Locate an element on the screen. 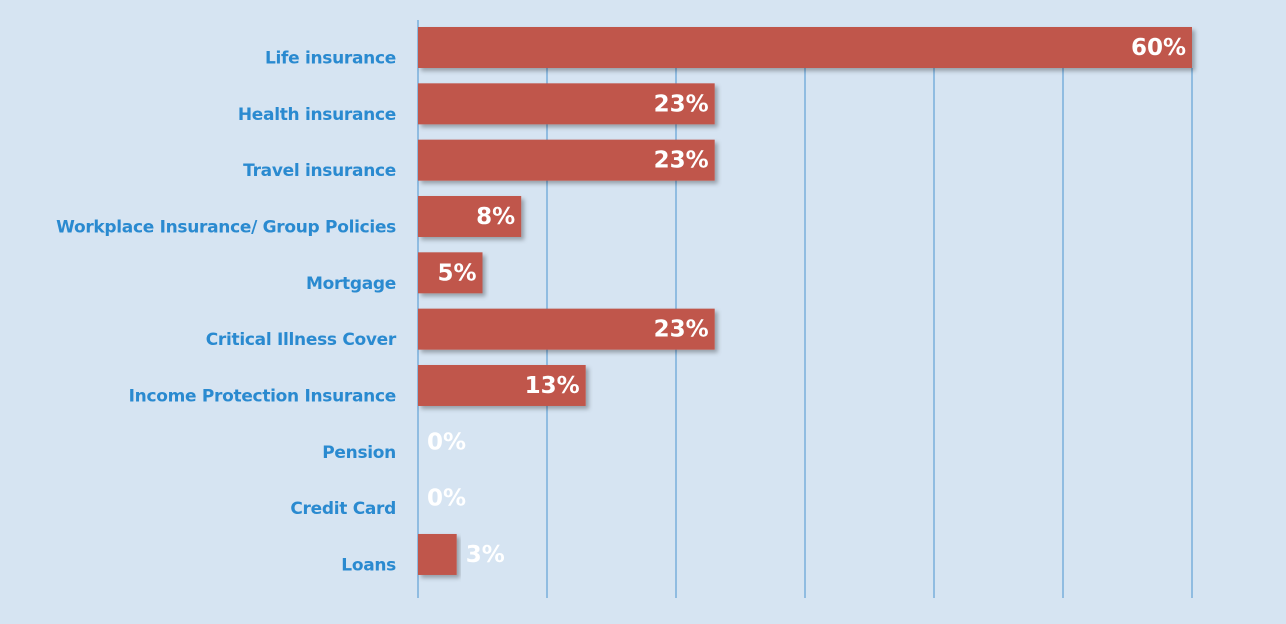 This screenshot has height=624, width=1286. category-label: Travel insurance is located at coordinates (319, 171).